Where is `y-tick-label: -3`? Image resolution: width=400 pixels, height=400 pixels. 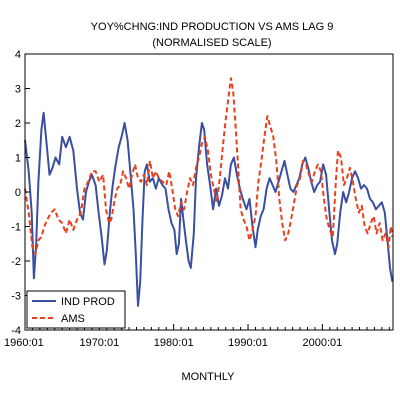
y-tick-label: -3 is located at coordinates (16, 297).